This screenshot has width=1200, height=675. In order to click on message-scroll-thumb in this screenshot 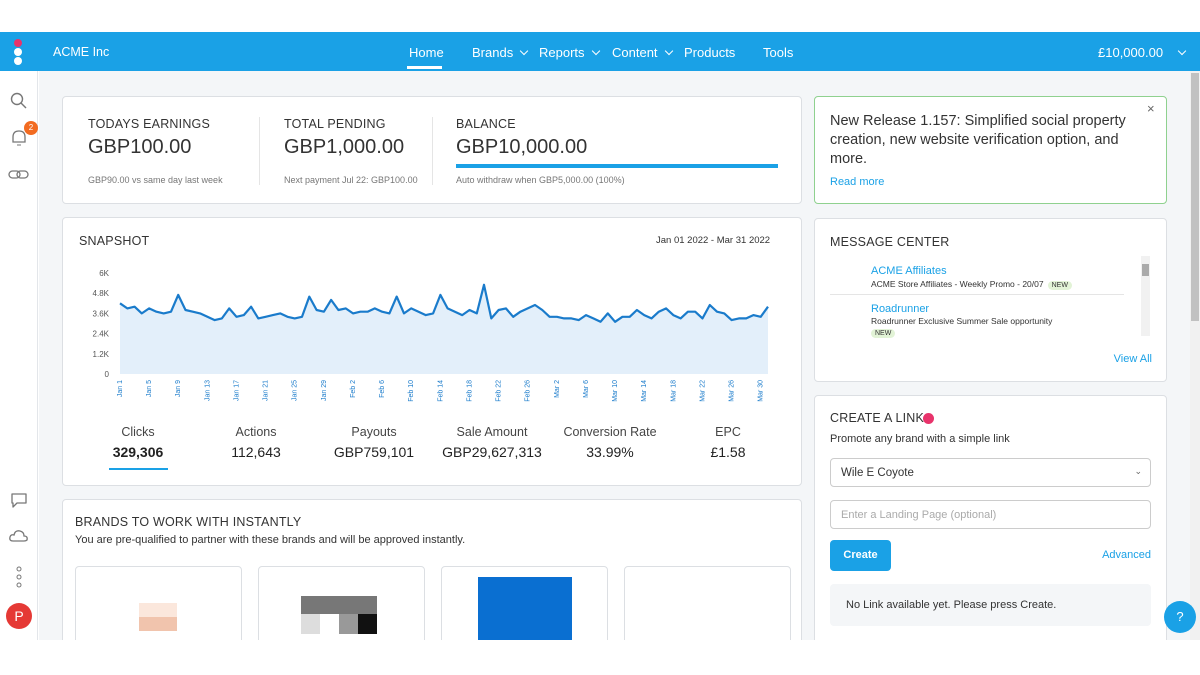, I will do `click(1145, 270)`.